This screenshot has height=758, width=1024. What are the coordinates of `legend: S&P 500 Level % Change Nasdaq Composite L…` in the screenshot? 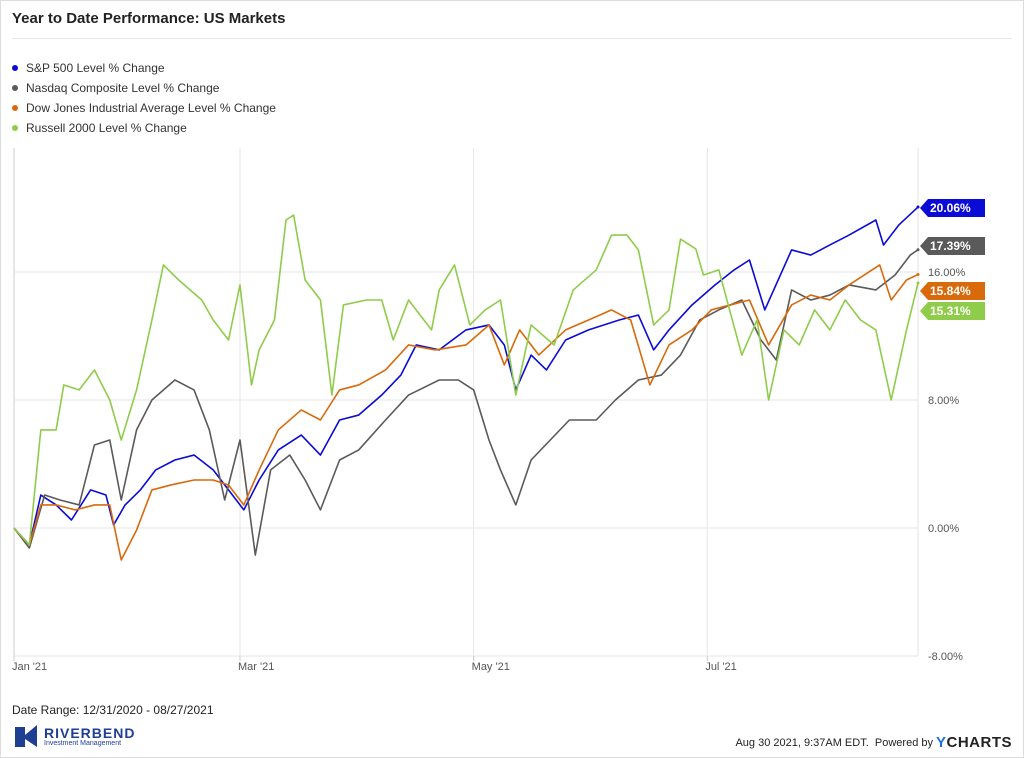 It's located at (144, 98).